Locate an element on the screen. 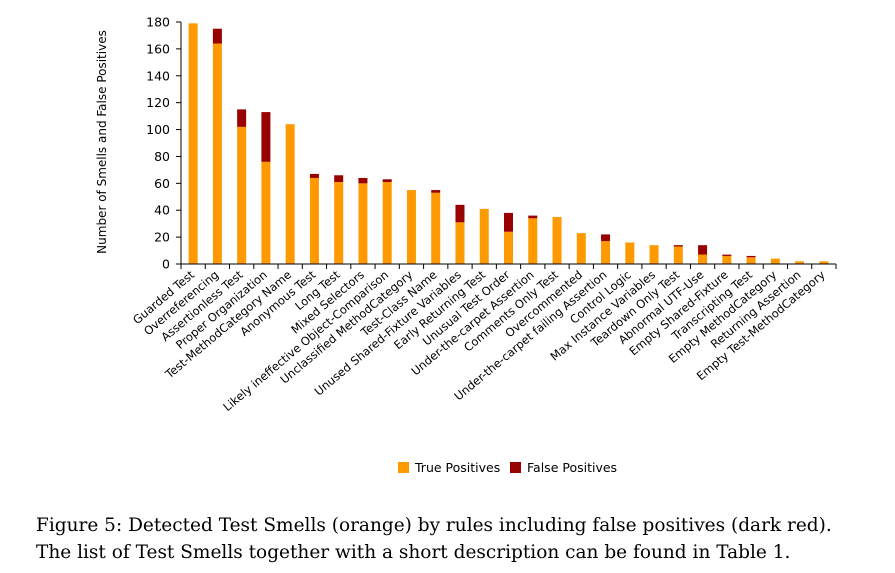 This screenshot has width=895, height=573. y-tick-label: 100 is located at coordinates (158, 129).